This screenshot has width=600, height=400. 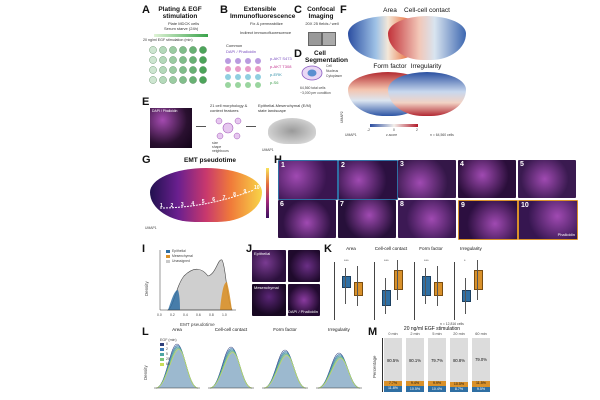 What do you see at coordinates (146, 160) in the screenshot?
I see `panel-g-label: G` at bounding box center [146, 160].